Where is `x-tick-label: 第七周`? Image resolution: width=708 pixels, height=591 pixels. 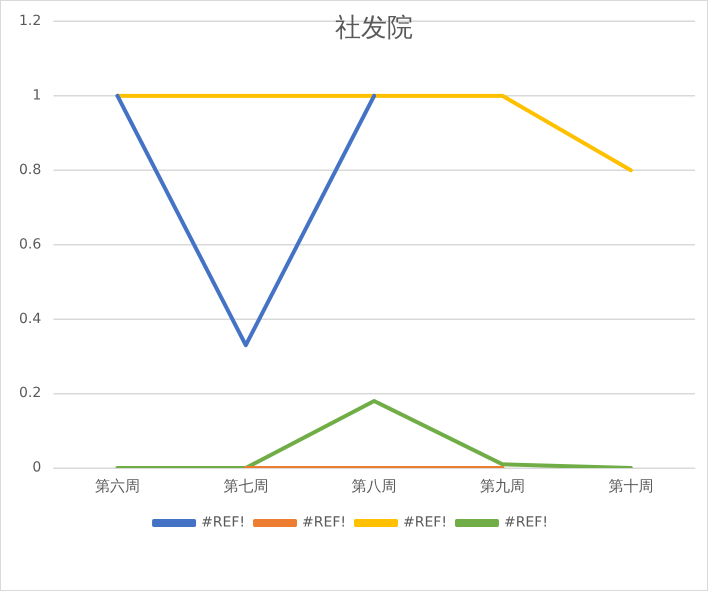
x-tick-label: 第七周 is located at coordinates (245, 485).